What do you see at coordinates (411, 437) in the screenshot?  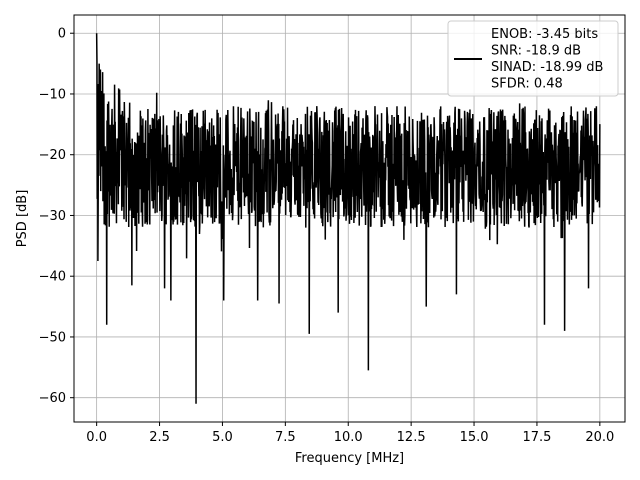 I see `x-tick-label: 12.5` at bounding box center [411, 437].